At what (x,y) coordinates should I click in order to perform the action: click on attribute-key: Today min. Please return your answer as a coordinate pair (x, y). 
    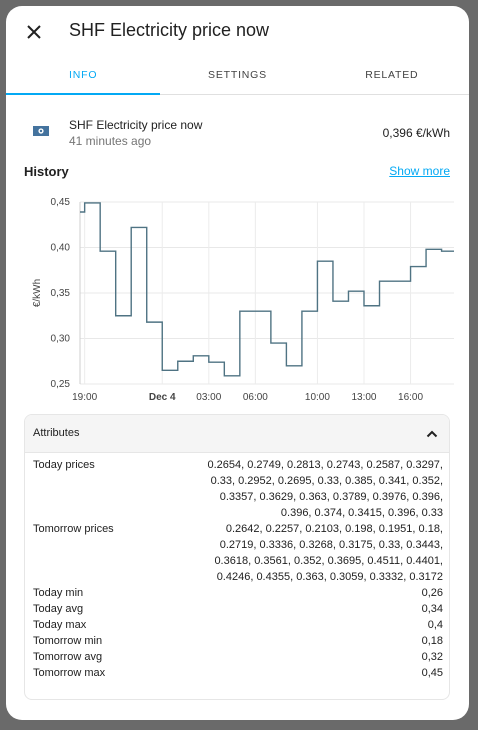
    Looking at the image, I should click on (58, 593).